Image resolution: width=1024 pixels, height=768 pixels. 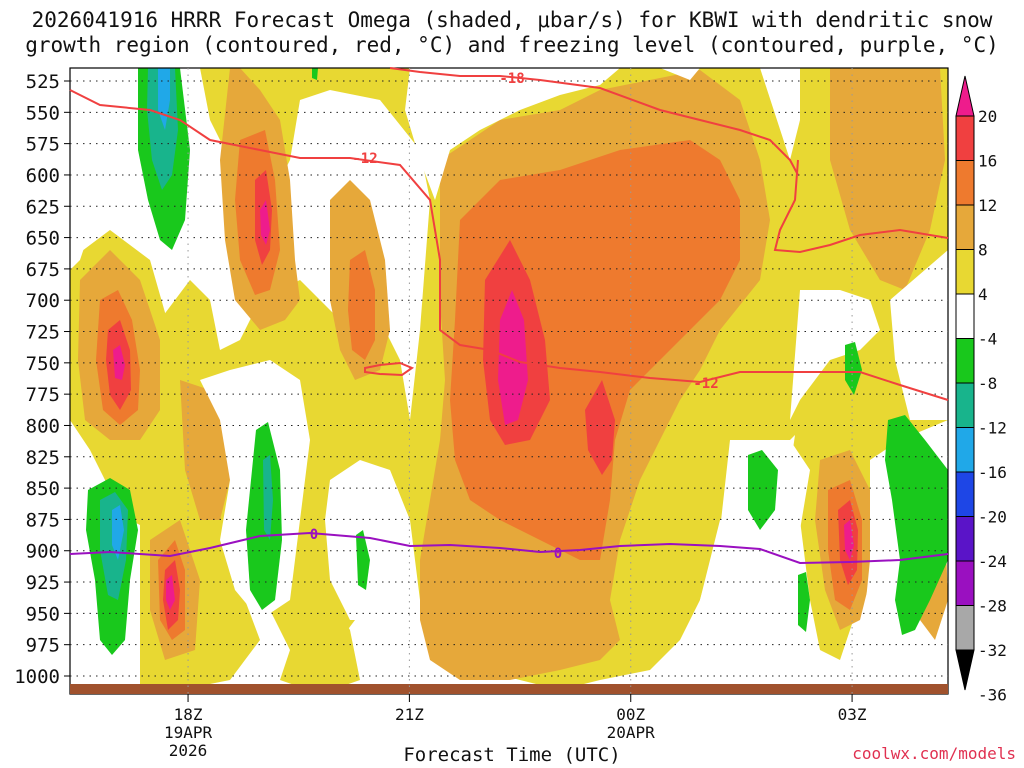 I want to click on colorbar-label: -24, so click(x=992, y=561).